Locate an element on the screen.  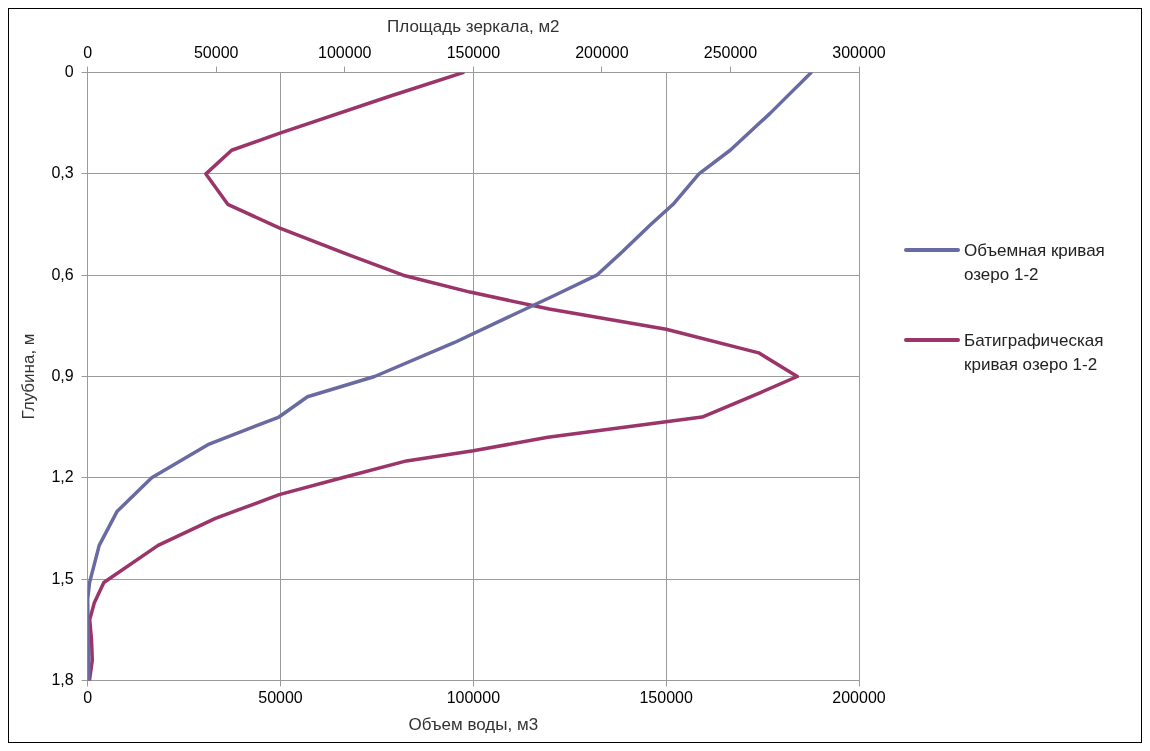
legend-label: Объемная кривая озеро 1-2 is located at coordinates (1035, 263).